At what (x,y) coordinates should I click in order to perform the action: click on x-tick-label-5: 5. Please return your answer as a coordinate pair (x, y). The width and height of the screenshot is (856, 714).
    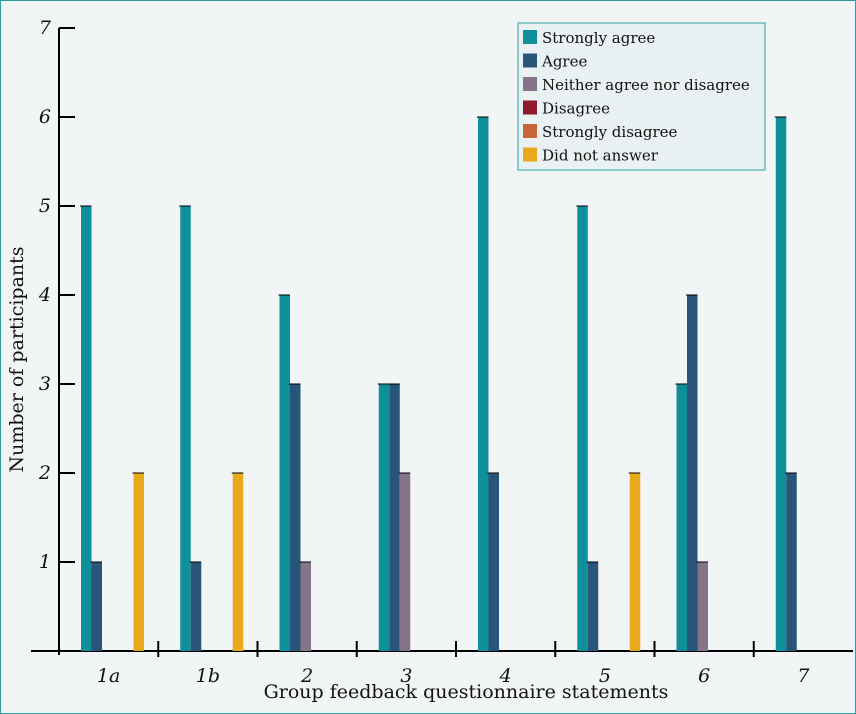
    Looking at the image, I should click on (605, 676).